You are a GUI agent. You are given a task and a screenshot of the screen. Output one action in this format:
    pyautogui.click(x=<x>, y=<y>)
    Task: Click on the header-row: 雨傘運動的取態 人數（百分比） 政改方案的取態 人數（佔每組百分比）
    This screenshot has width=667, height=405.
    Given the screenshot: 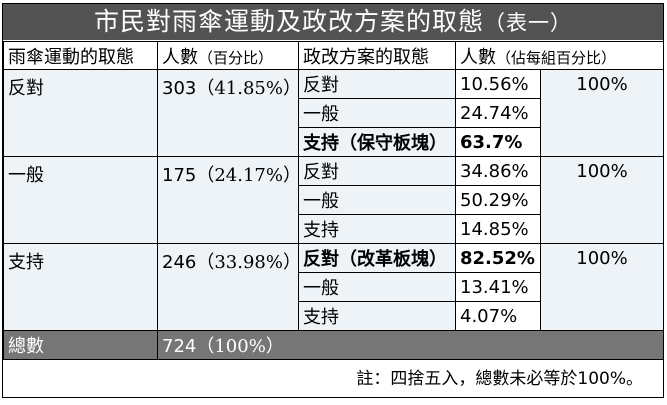 What is the action you would take?
    pyautogui.click(x=334, y=55)
    